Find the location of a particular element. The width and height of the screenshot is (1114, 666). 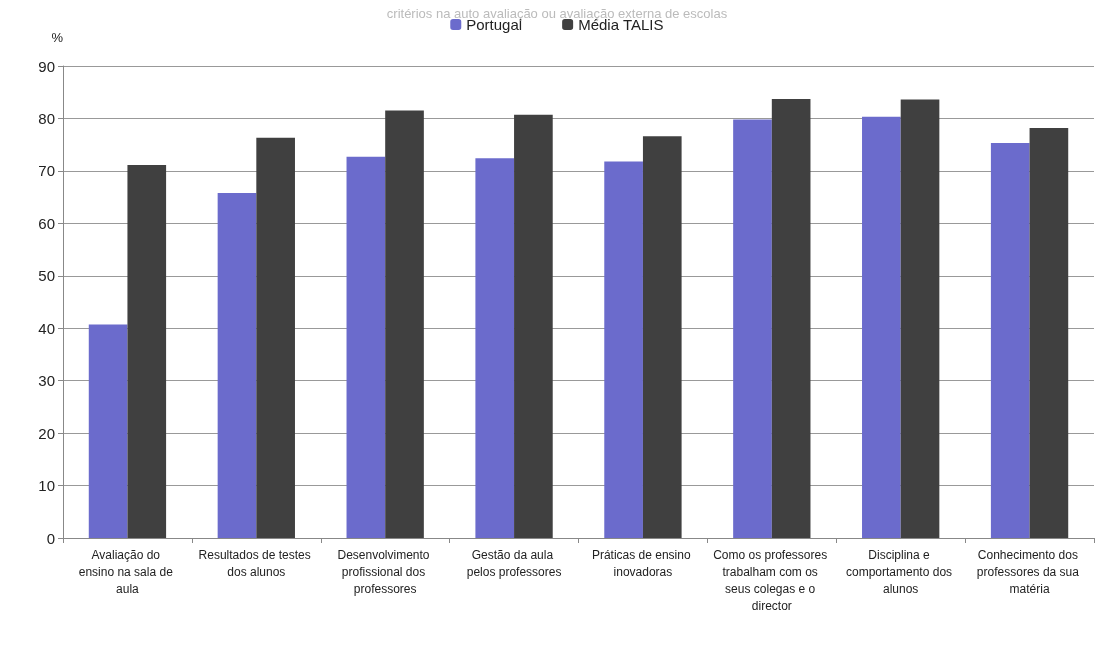

y-tick-label: 20 is located at coordinates (46, 433).